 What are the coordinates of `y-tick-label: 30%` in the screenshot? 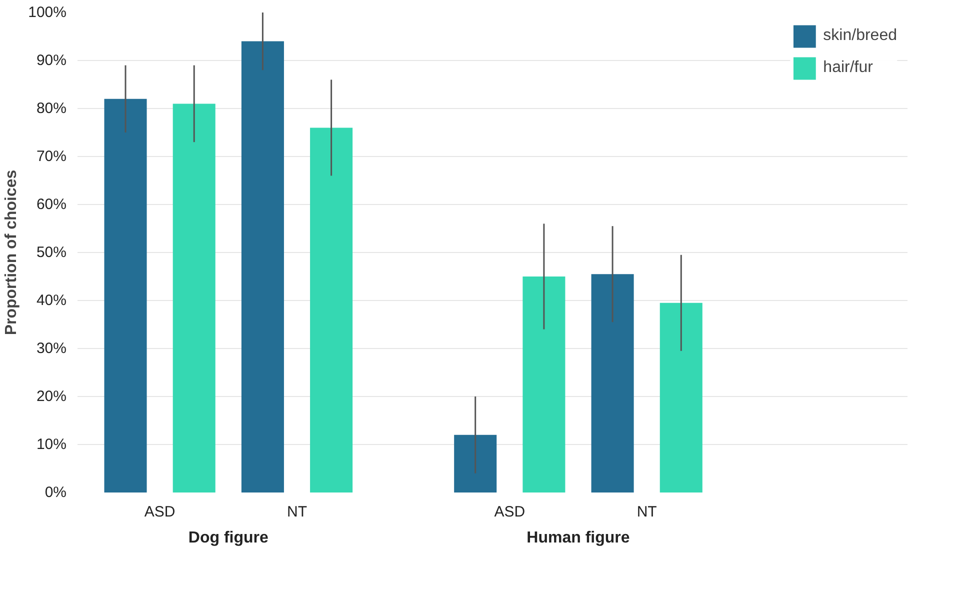 It's located at (51, 348).